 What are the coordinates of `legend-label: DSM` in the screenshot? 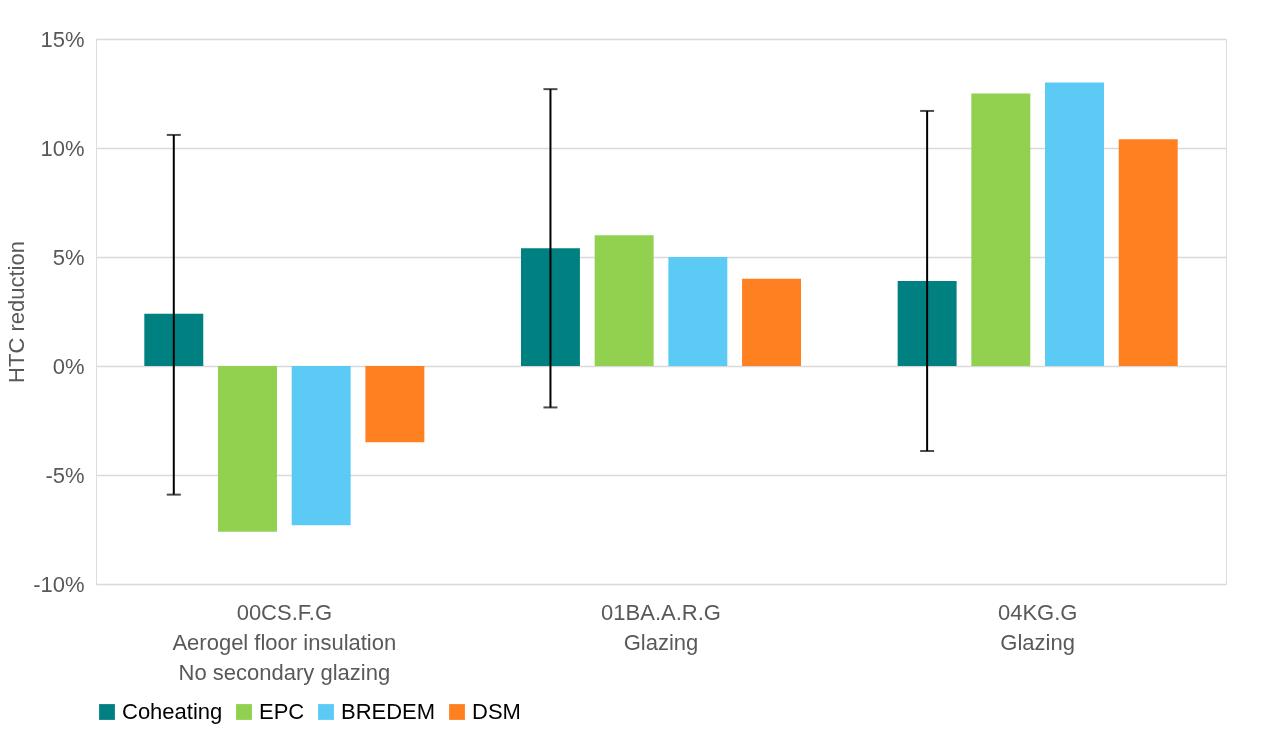 It's located at (496, 711).